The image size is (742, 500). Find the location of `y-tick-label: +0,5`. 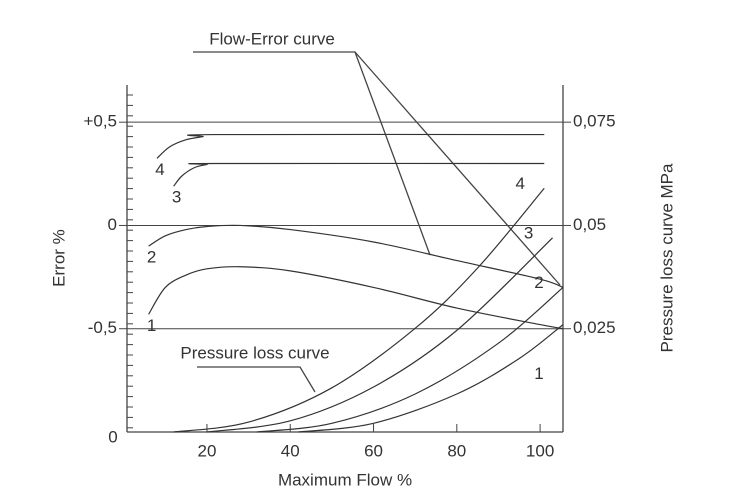

y-tick-label: +0,5 is located at coordinates (100, 121).